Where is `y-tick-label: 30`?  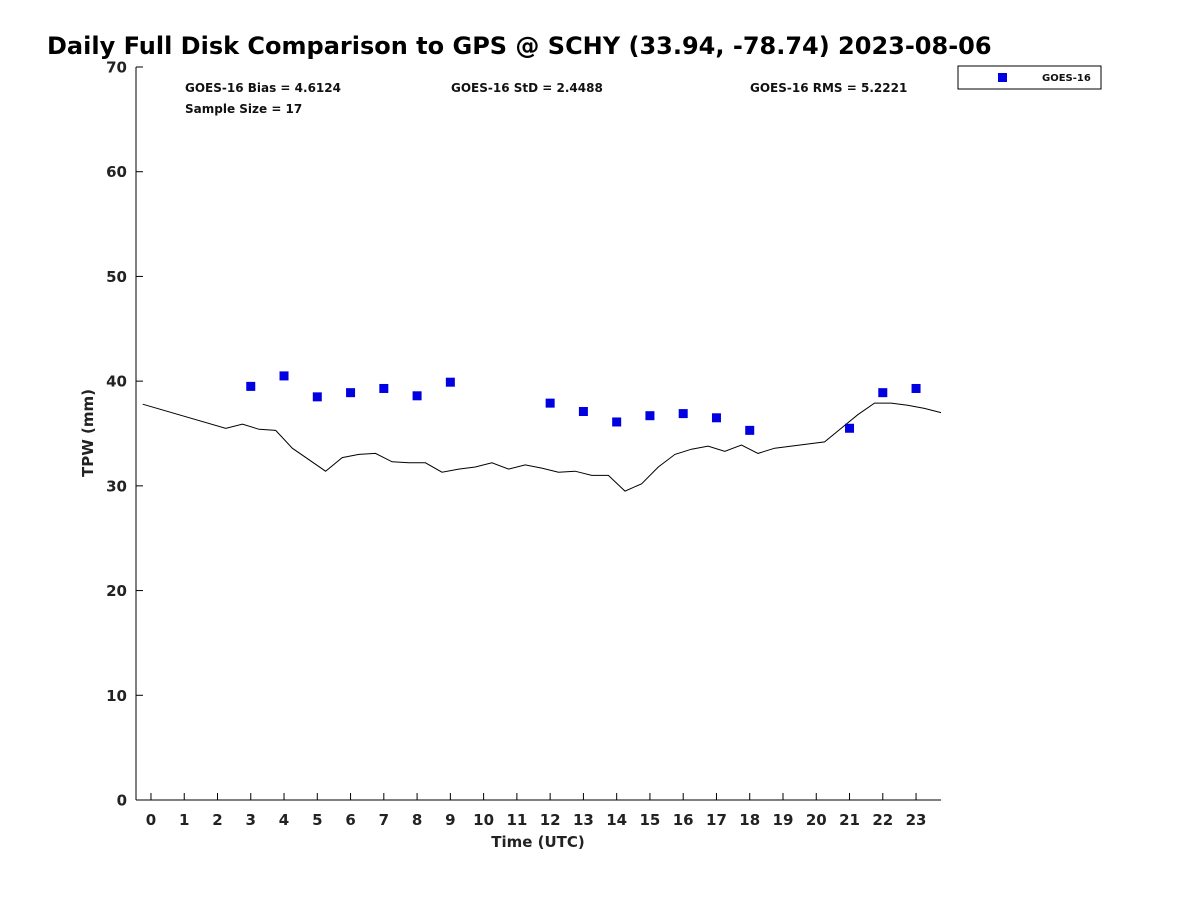 y-tick-label: 30 is located at coordinates (116, 486).